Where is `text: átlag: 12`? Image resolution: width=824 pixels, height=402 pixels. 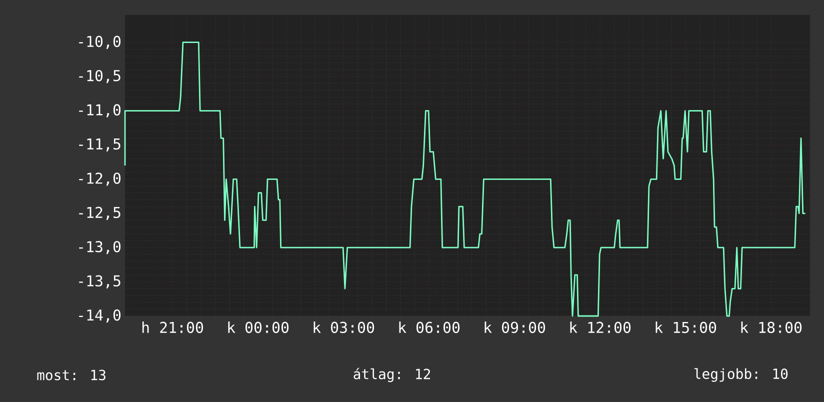
text: átlag: 12 is located at coordinates (392, 375).